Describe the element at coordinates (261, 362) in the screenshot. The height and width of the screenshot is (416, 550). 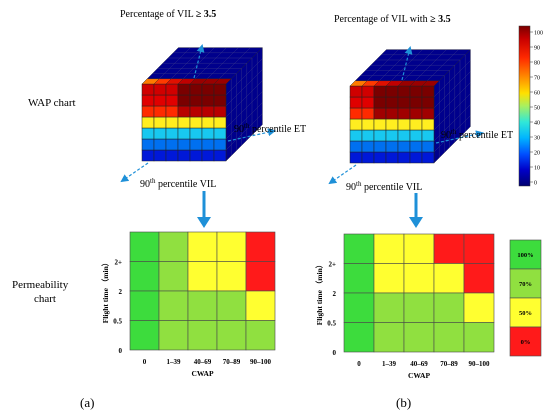
I see `heatmap-x-tick: 90–100` at that location.